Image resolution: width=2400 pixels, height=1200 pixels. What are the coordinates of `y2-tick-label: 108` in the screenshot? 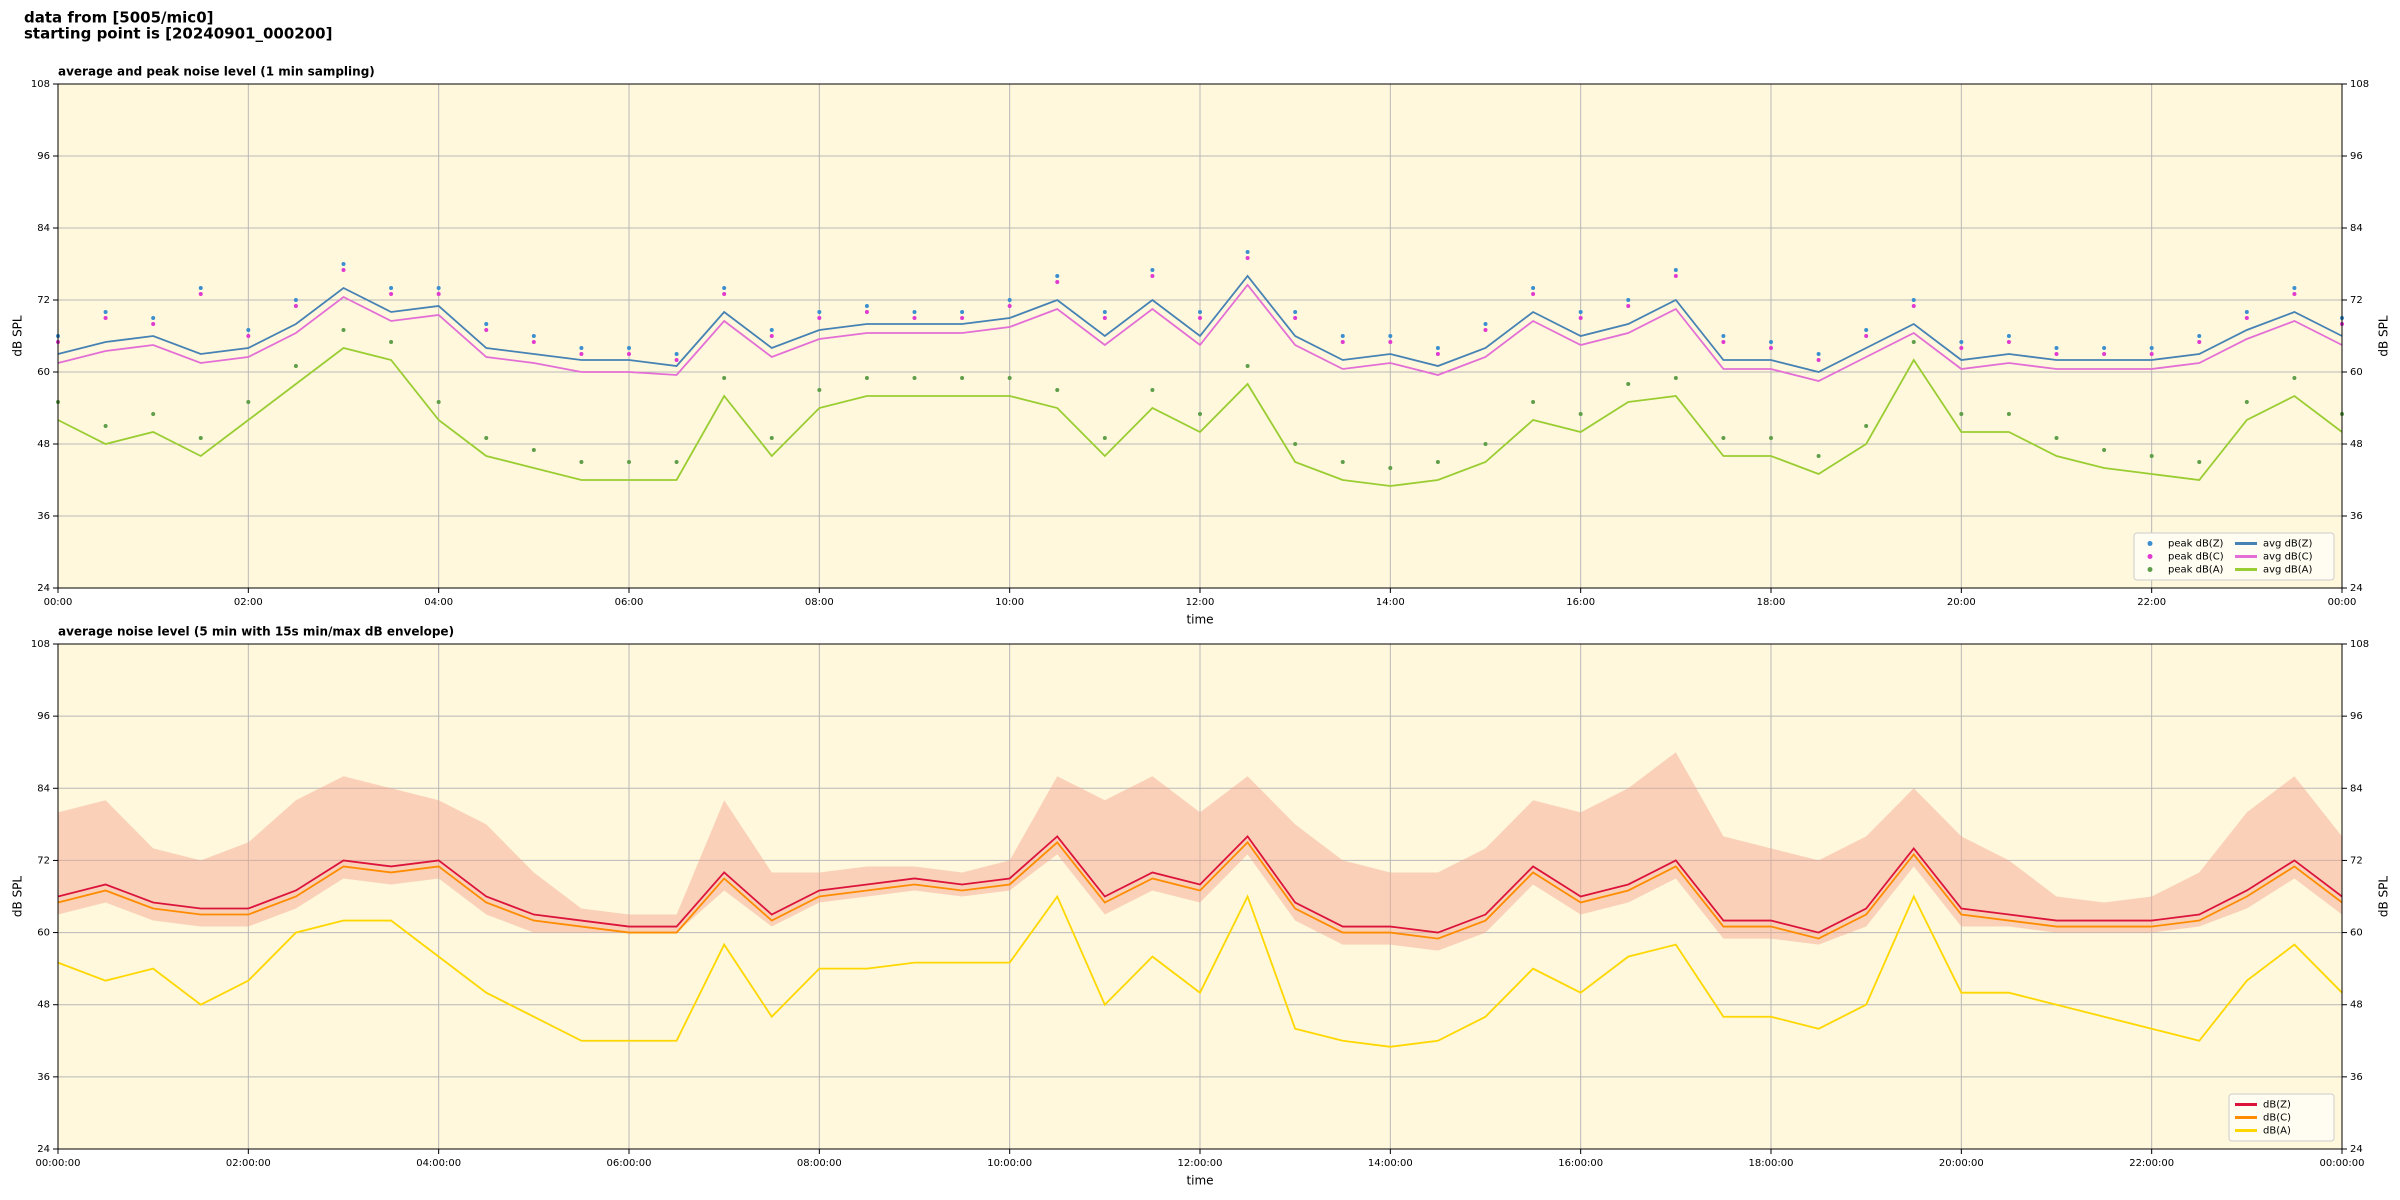 It's located at (2359, 644).